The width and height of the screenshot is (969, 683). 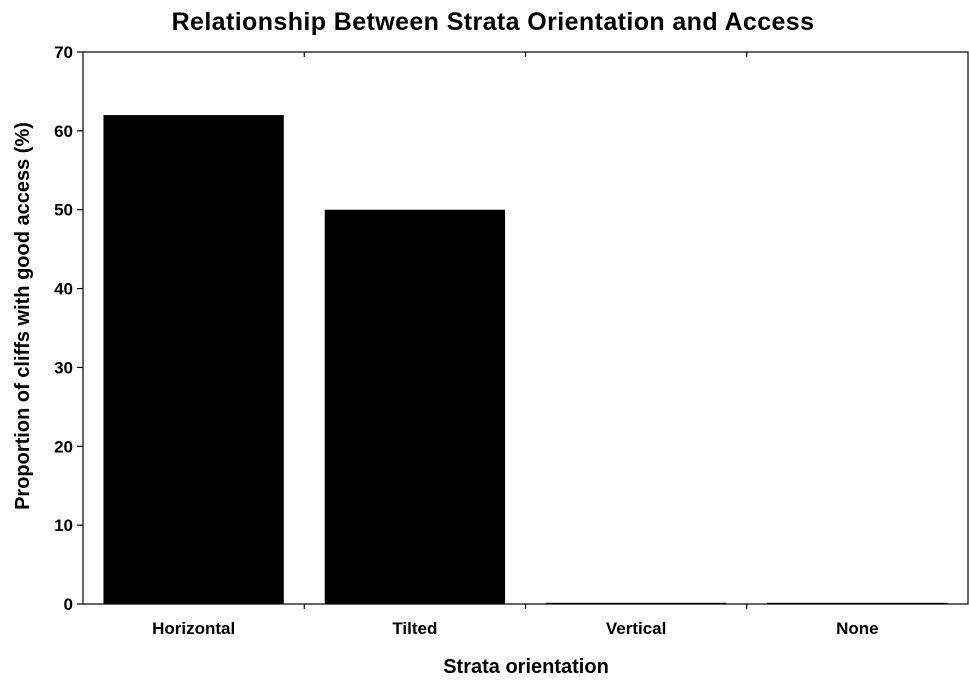 What do you see at coordinates (63, 52) in the screenshot?
I see `y-tick-label: 70` at bounding box center [63, 52].